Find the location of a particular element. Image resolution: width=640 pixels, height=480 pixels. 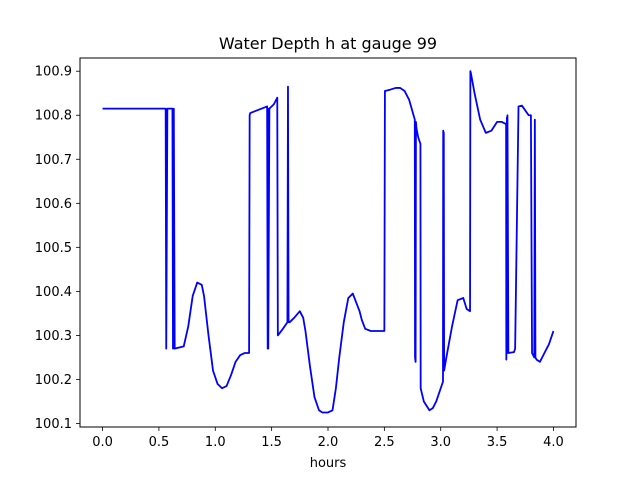

x-tick-label: 0.5 is located at coordinates (159, 442).